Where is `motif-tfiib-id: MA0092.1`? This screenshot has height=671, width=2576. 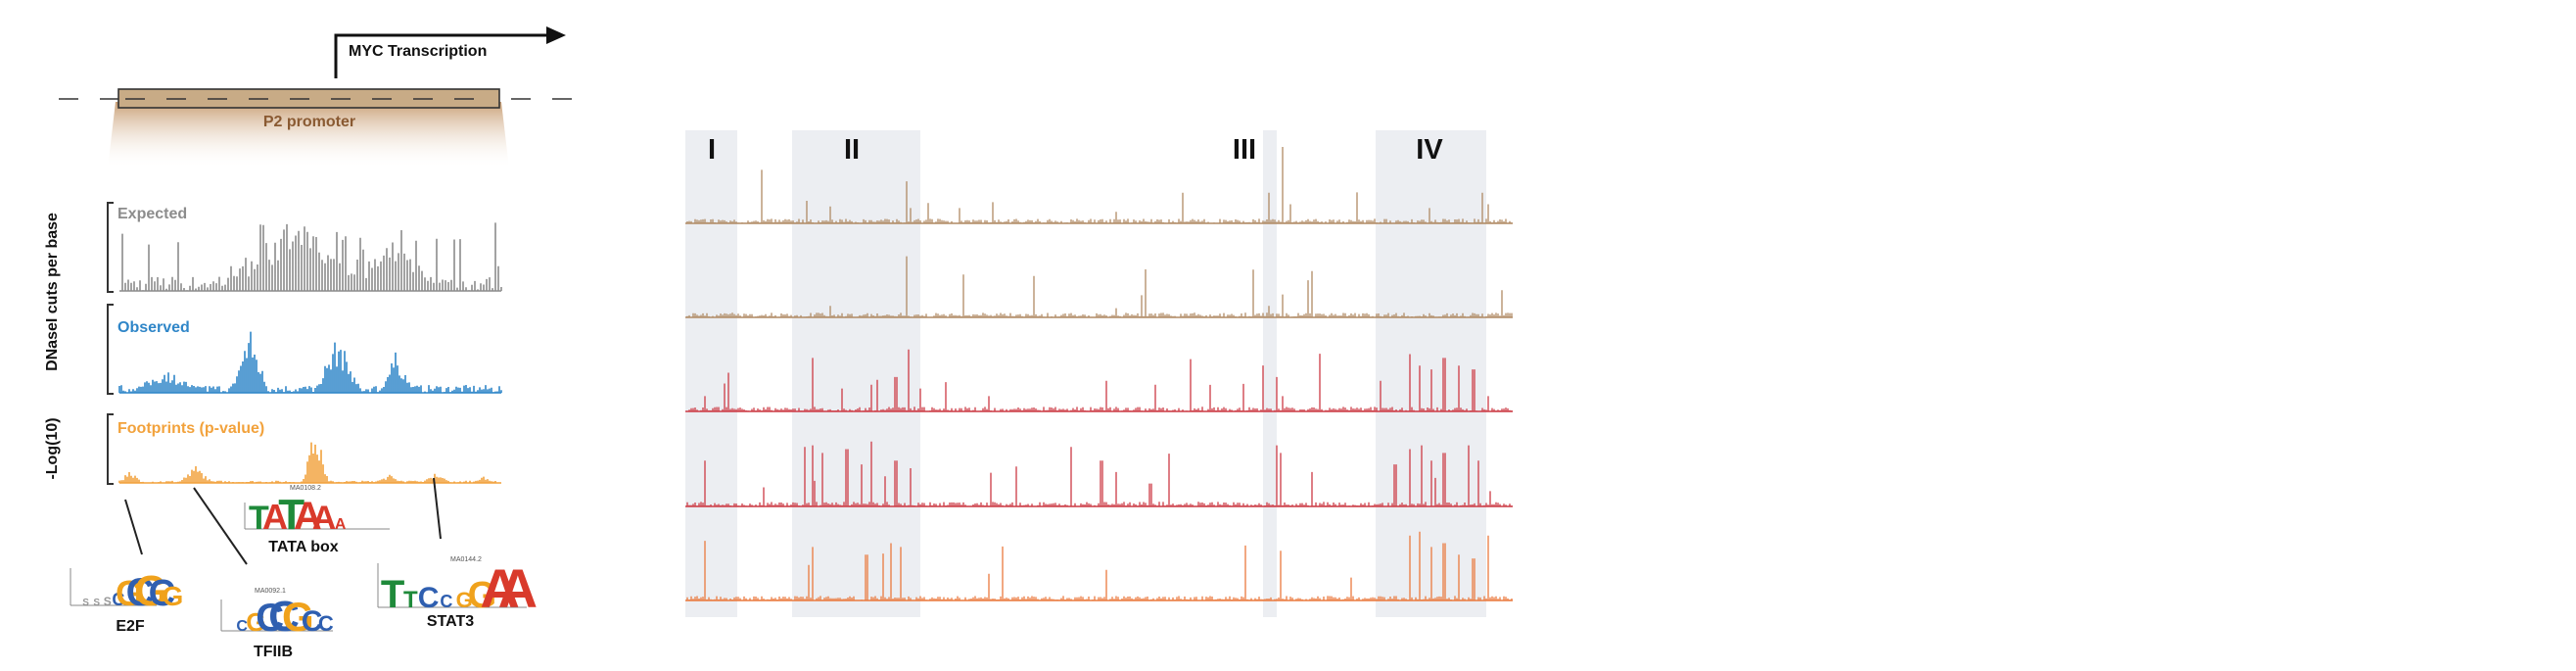 motif-tfiib-id: MA0092.1 is located at coordinates (270, 591).